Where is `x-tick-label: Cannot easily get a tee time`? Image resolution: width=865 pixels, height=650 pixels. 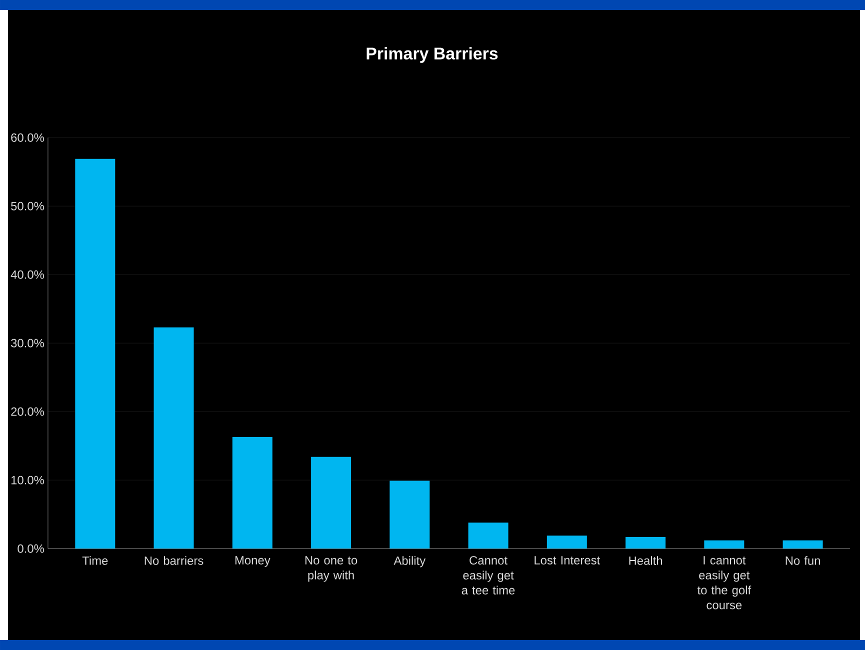 x-tick-label: Cannot easily get a tee time is located at coordinates (488, 575).